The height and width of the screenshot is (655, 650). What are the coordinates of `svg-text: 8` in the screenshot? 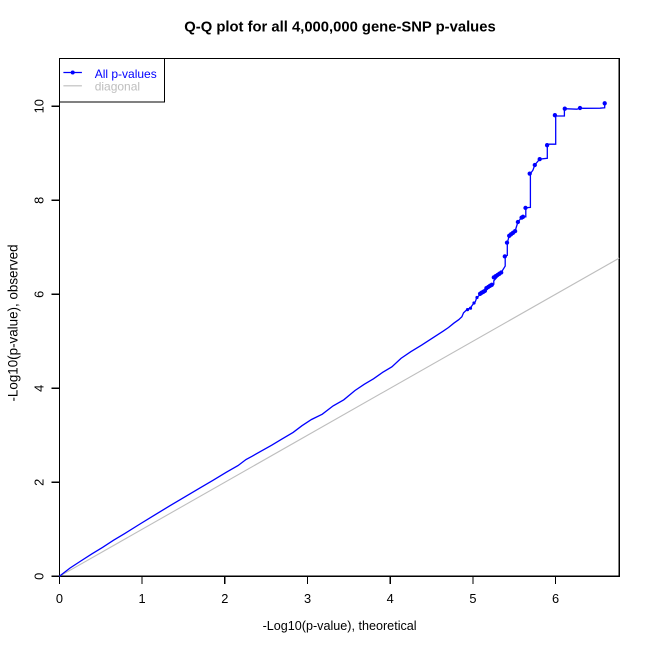 It's located at (39, 200).